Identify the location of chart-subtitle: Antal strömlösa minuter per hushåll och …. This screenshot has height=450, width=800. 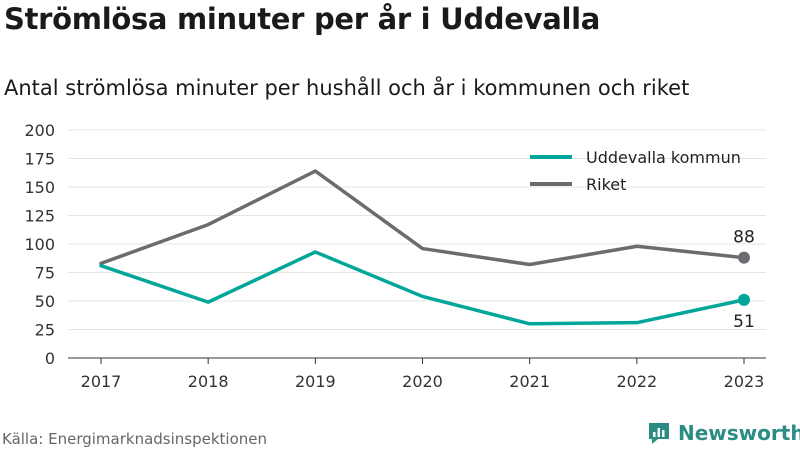
(347, 88).